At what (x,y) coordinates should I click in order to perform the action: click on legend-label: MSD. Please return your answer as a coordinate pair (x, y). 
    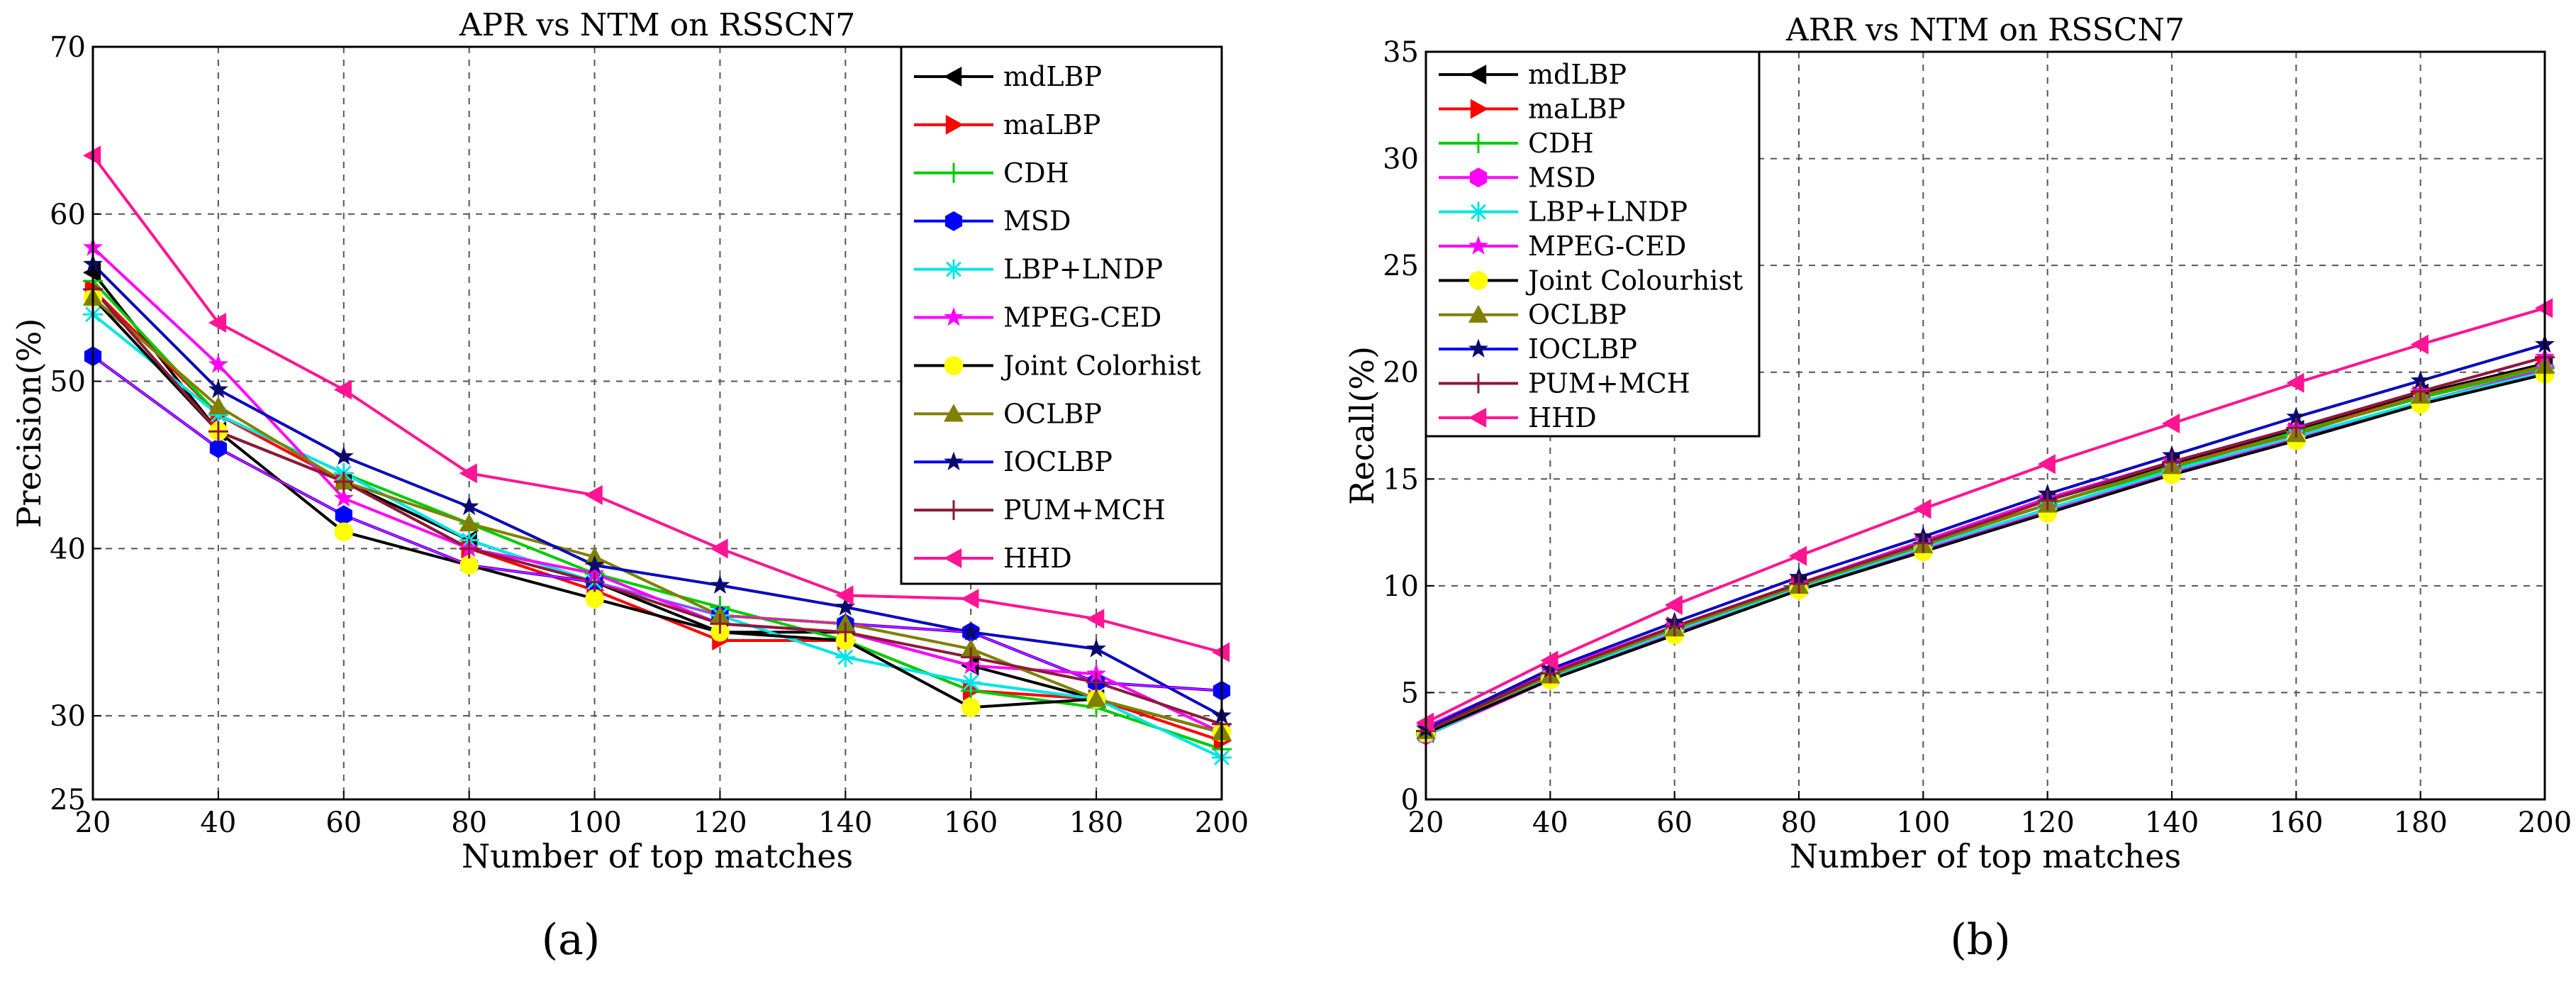
    Looking at the image, I should click on (1037, 221).